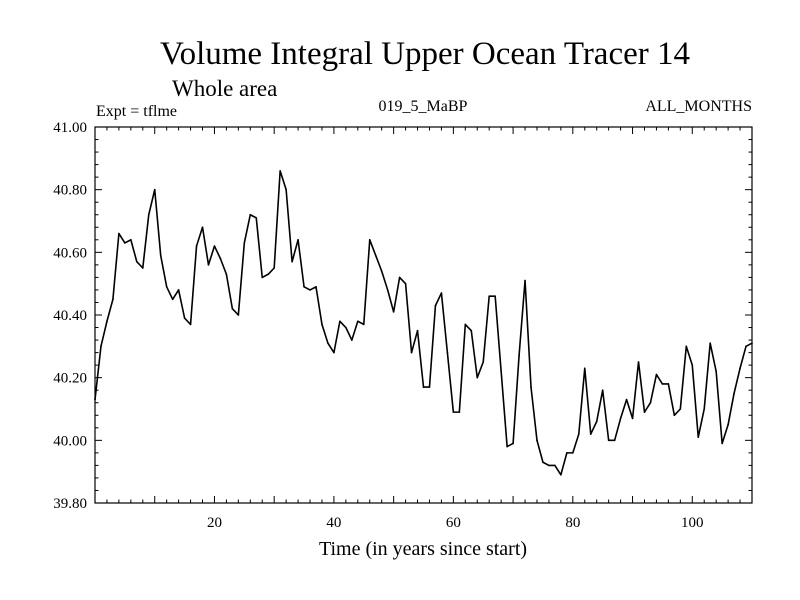 The image size is (800, 600). I want to click on y-axis-tick-labels: 39.80 40.00 40.20 40.40 40.60 40.80 41.00, so click(70, 316).